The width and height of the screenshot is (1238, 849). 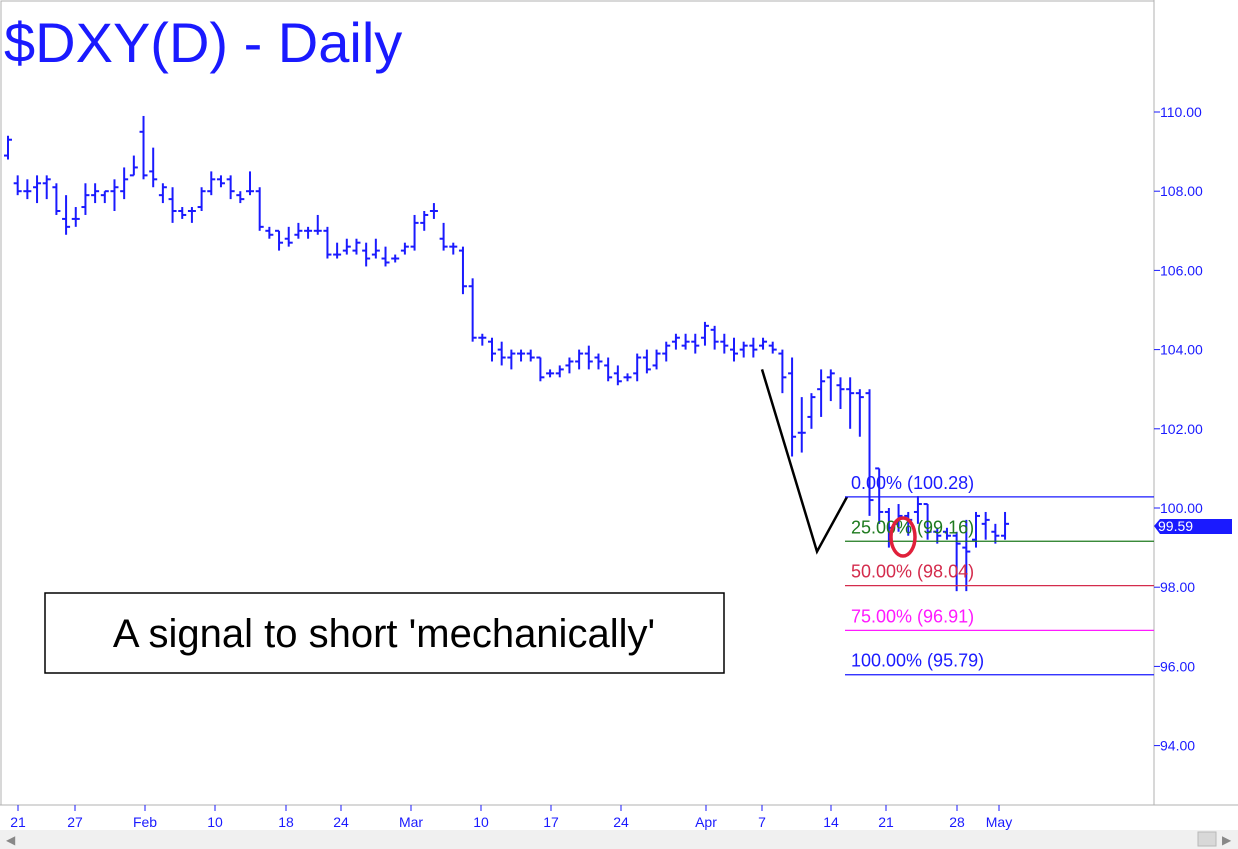 What do you see at coordinates (1227, 840) in the screenshot?
I see `scroll-right-arrow: ▶` at bounding box center [1227, 840].